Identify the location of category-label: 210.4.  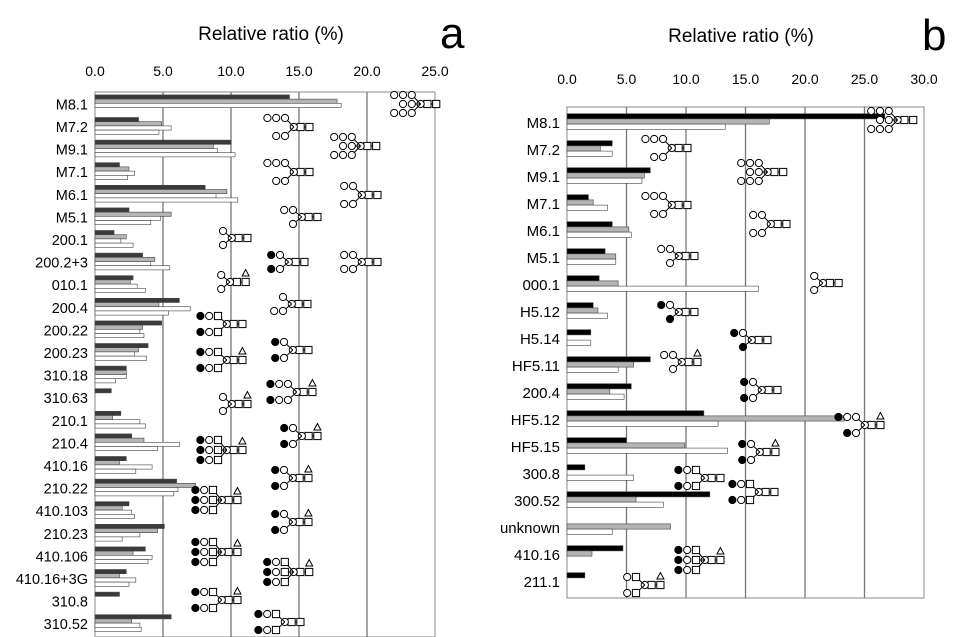
(70, 444).